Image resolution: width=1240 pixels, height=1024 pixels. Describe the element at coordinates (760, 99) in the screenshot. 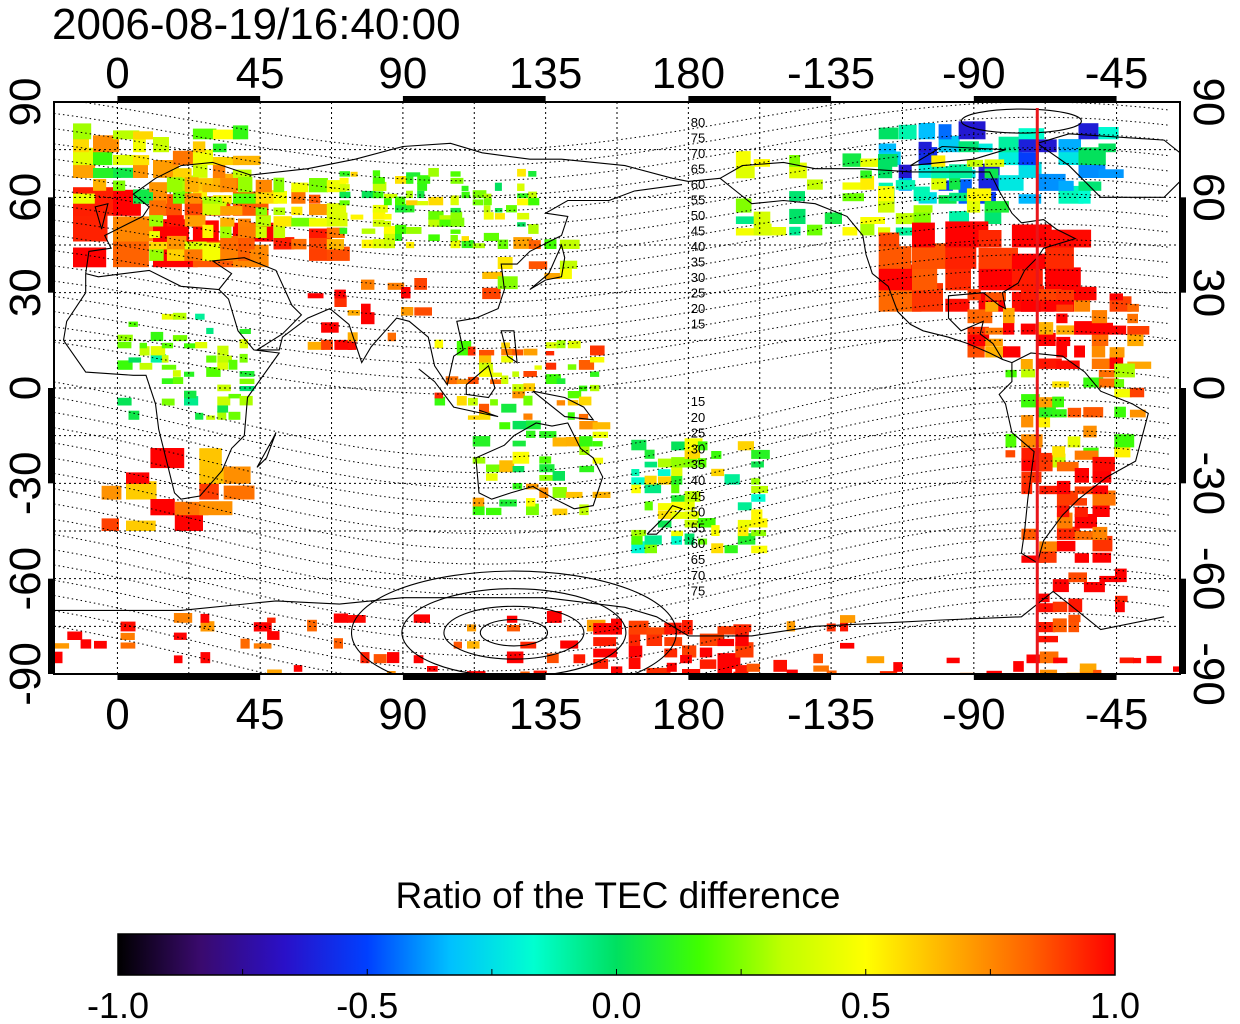

I see `frame-bar-top` at that location.